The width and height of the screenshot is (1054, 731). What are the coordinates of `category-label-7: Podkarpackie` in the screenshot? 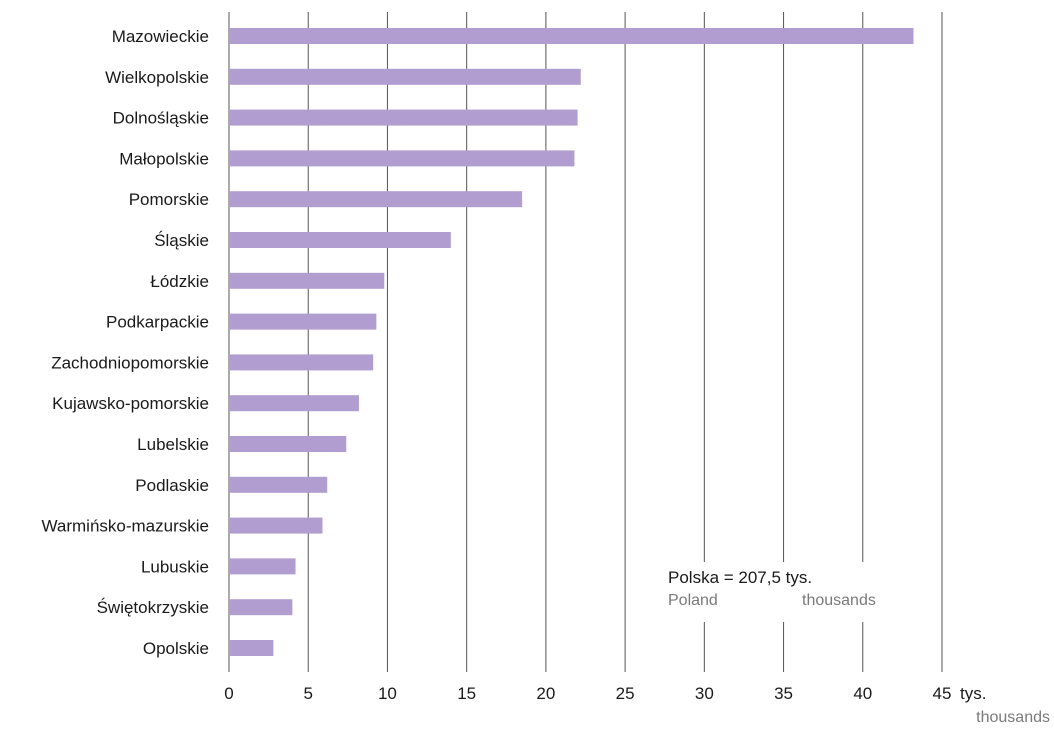 It's located at (157, 322).